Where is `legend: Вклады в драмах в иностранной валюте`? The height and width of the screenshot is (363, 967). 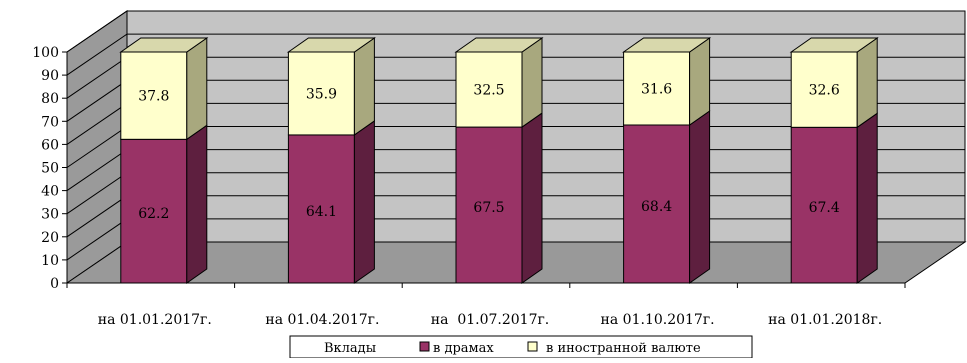
legend: Вклады в драмах в иностранной валюте is located at coordinates (521, 347).